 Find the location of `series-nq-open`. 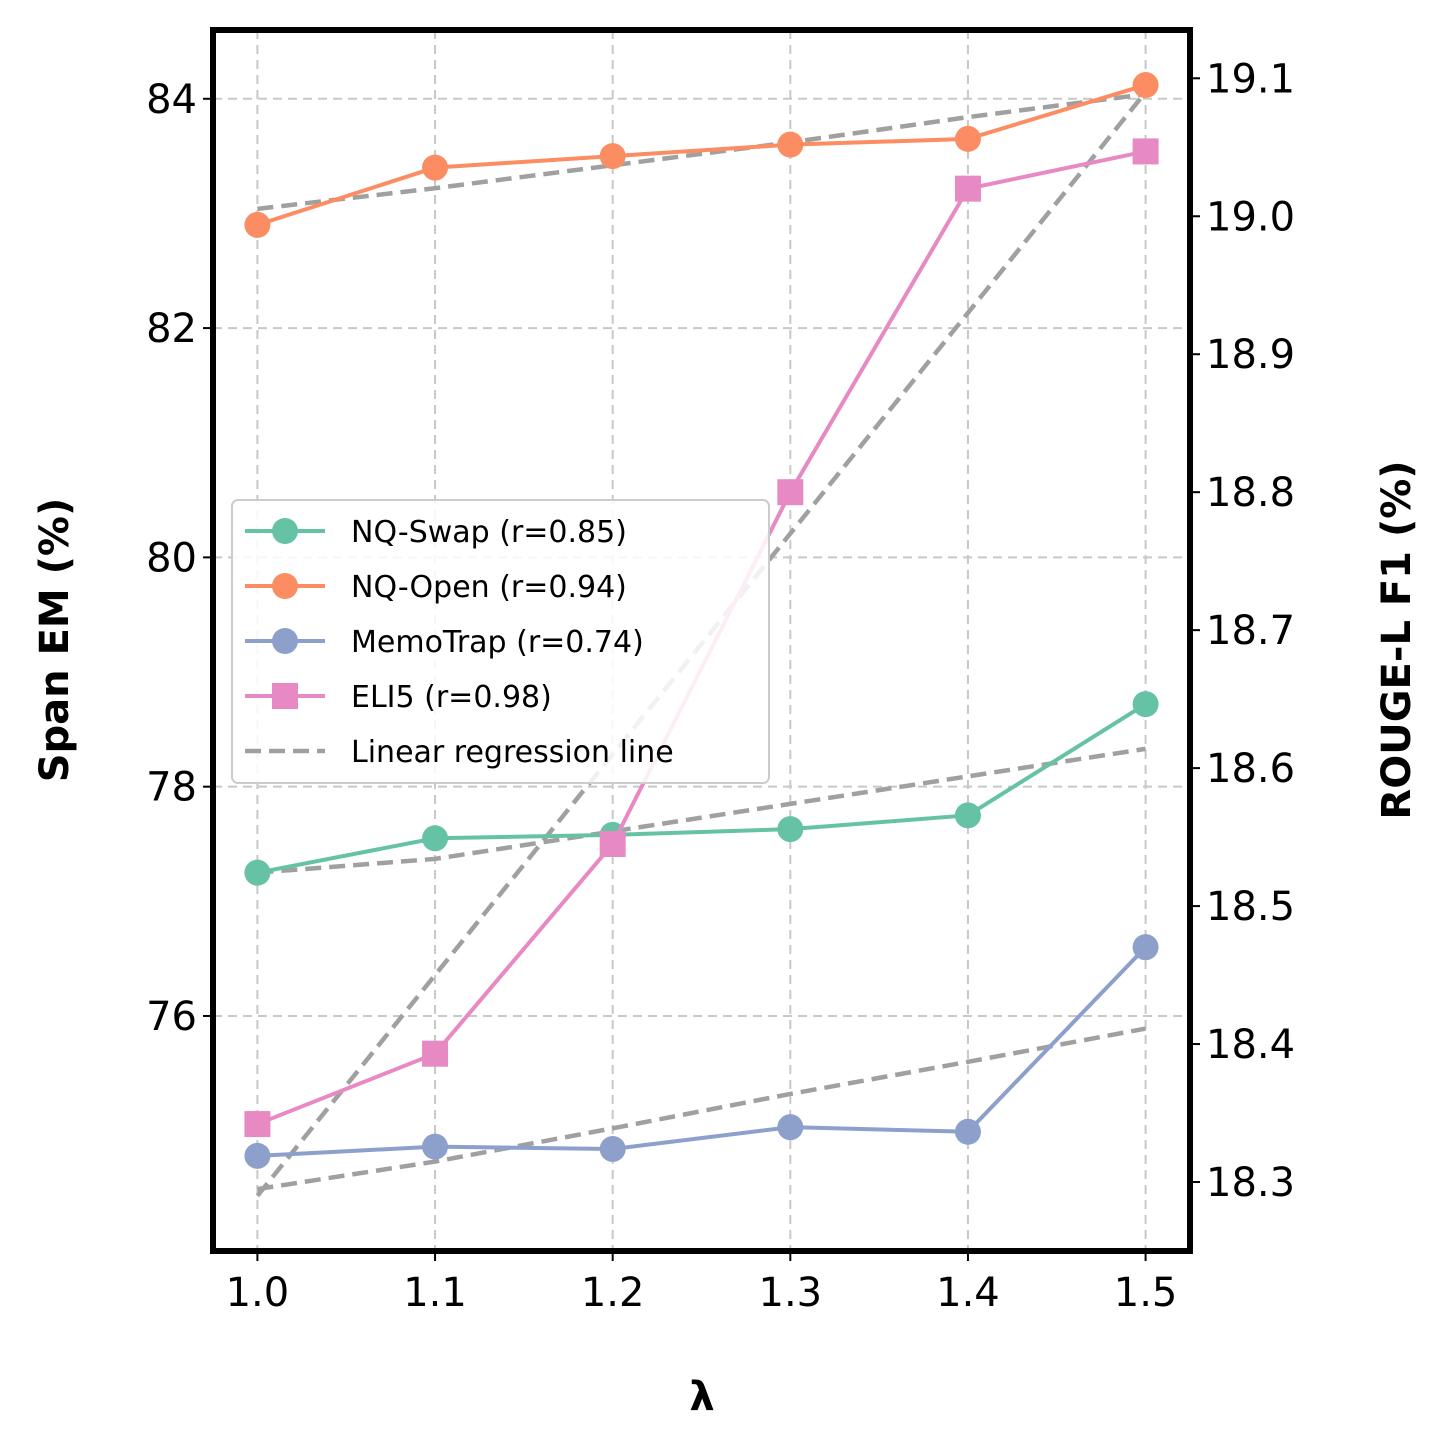

series-nq-open is located at coordinates (701, 155).